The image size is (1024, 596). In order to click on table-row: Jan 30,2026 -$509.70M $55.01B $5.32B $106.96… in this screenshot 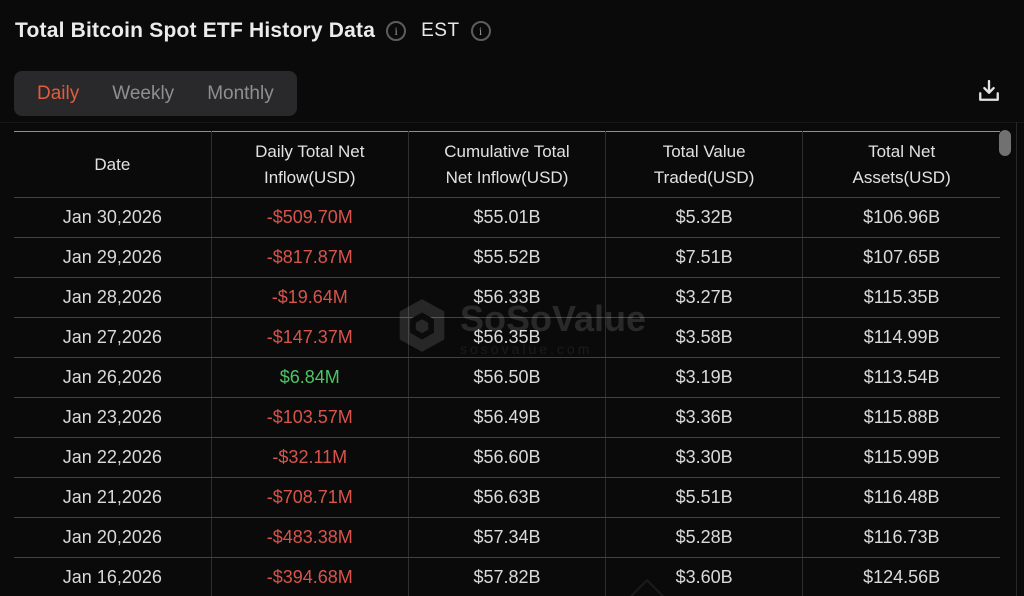, I will do `click(507, 217)`.